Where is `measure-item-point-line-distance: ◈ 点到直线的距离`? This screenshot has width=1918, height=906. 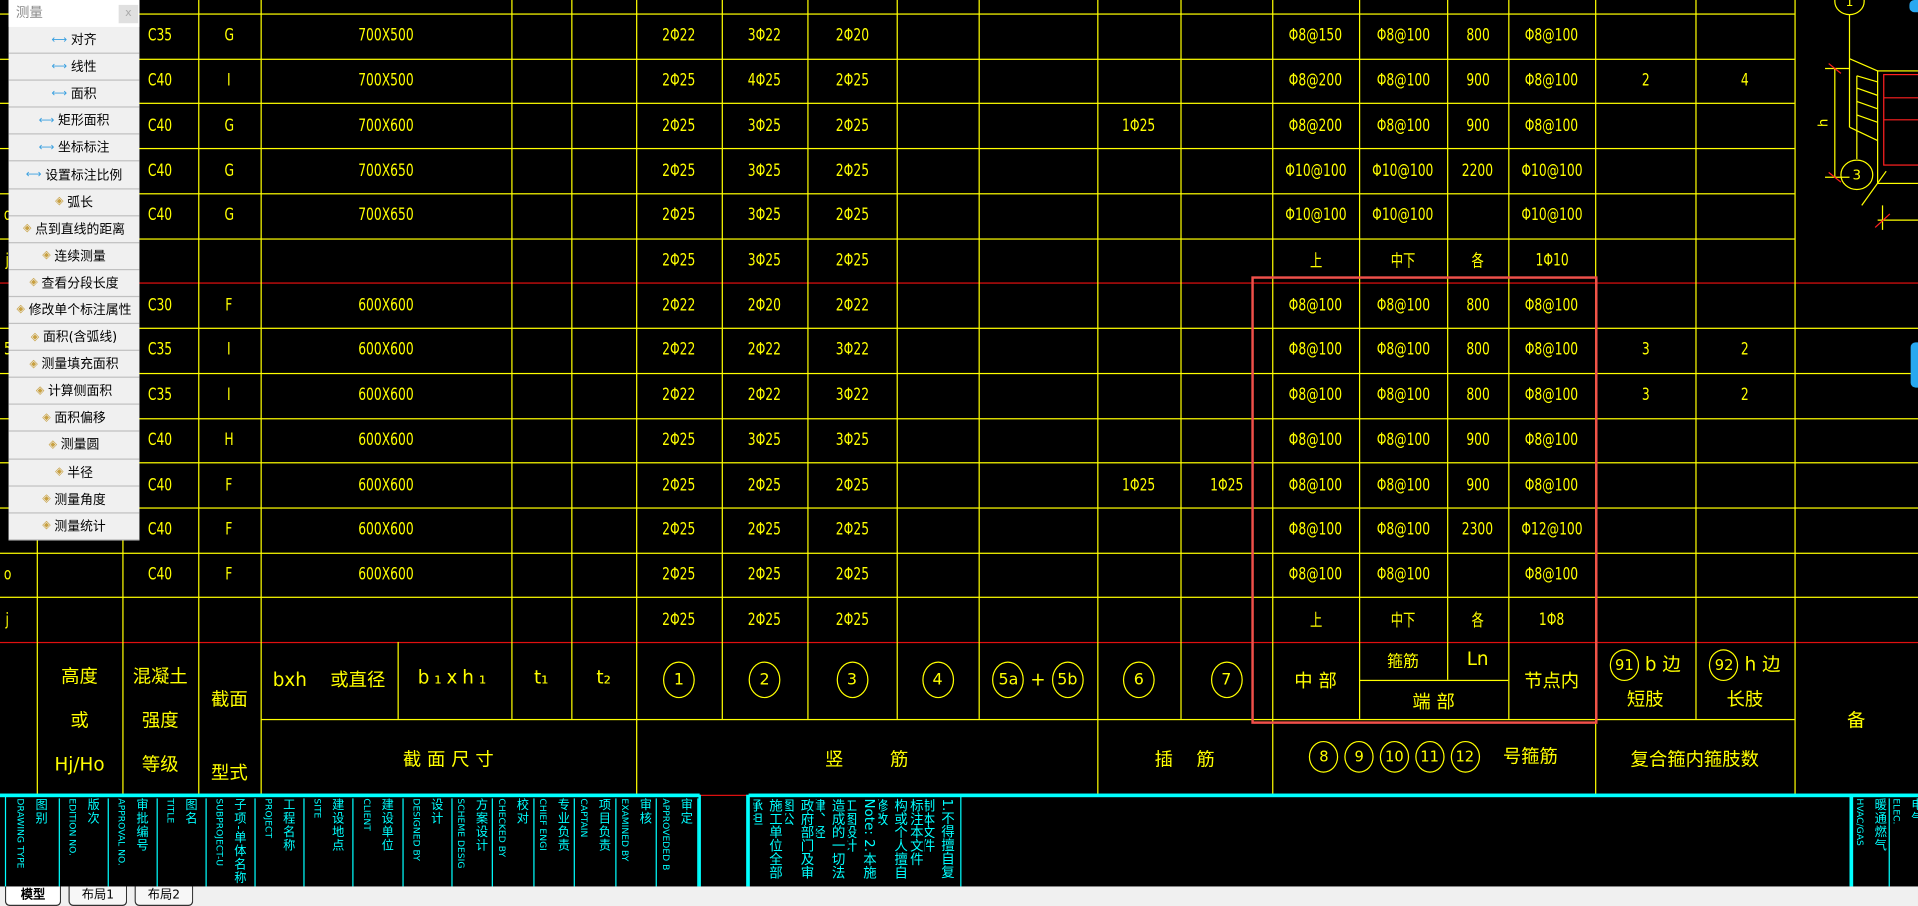 measure-item-point-line-distance: ◈ 点到直线的距离 is located at coordinates (74, 230).